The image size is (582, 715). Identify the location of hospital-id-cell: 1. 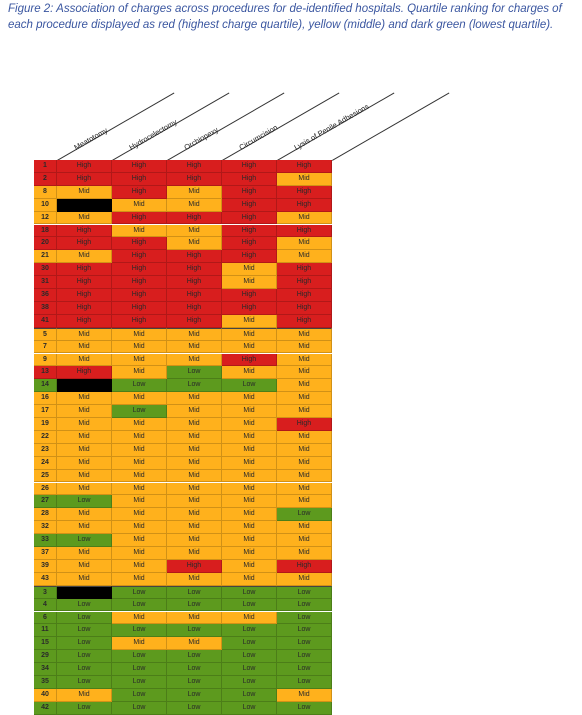
(45, 166).